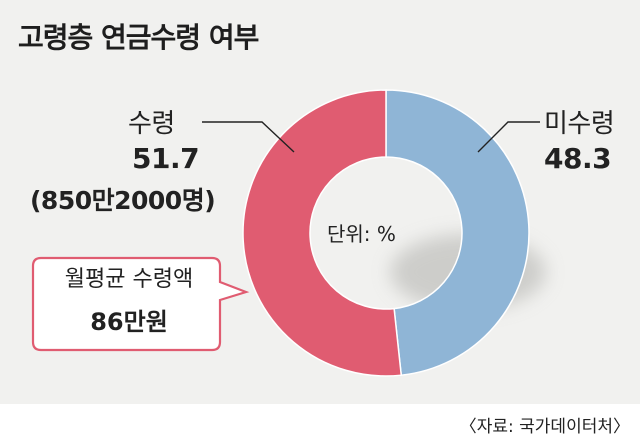  What do you see at coordinates (129, 279) in the screenshot?
I see `callout-line-1: 월평균 수령액` at bounding box center [129, 279].